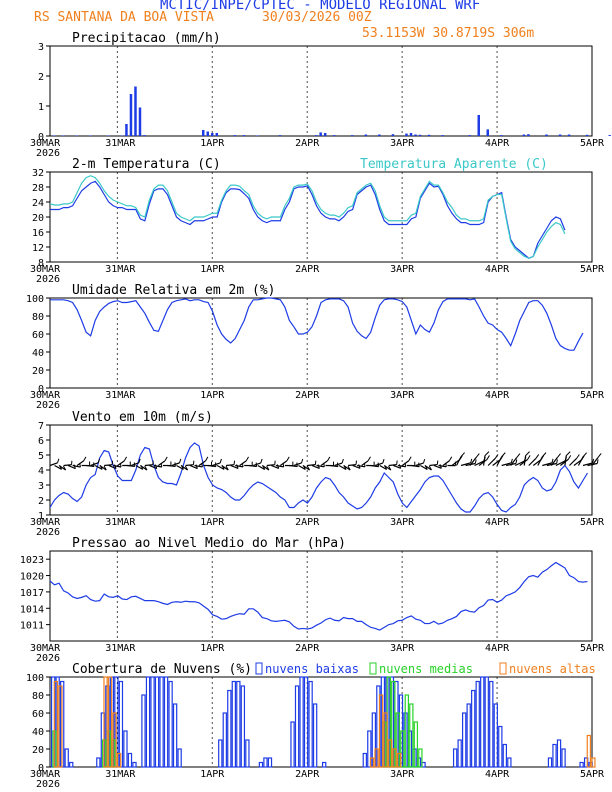 This screenshot has height=792, width=612. Describe the element at coordinates (552, 669) in the screenshot. I see `legend-label: nuvens altas` at that location.